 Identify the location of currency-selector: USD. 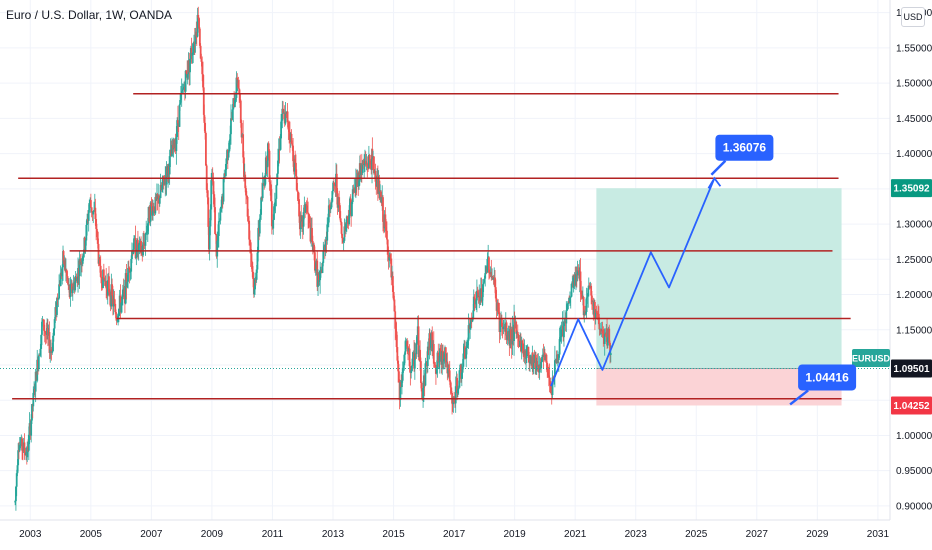
(913, 17).